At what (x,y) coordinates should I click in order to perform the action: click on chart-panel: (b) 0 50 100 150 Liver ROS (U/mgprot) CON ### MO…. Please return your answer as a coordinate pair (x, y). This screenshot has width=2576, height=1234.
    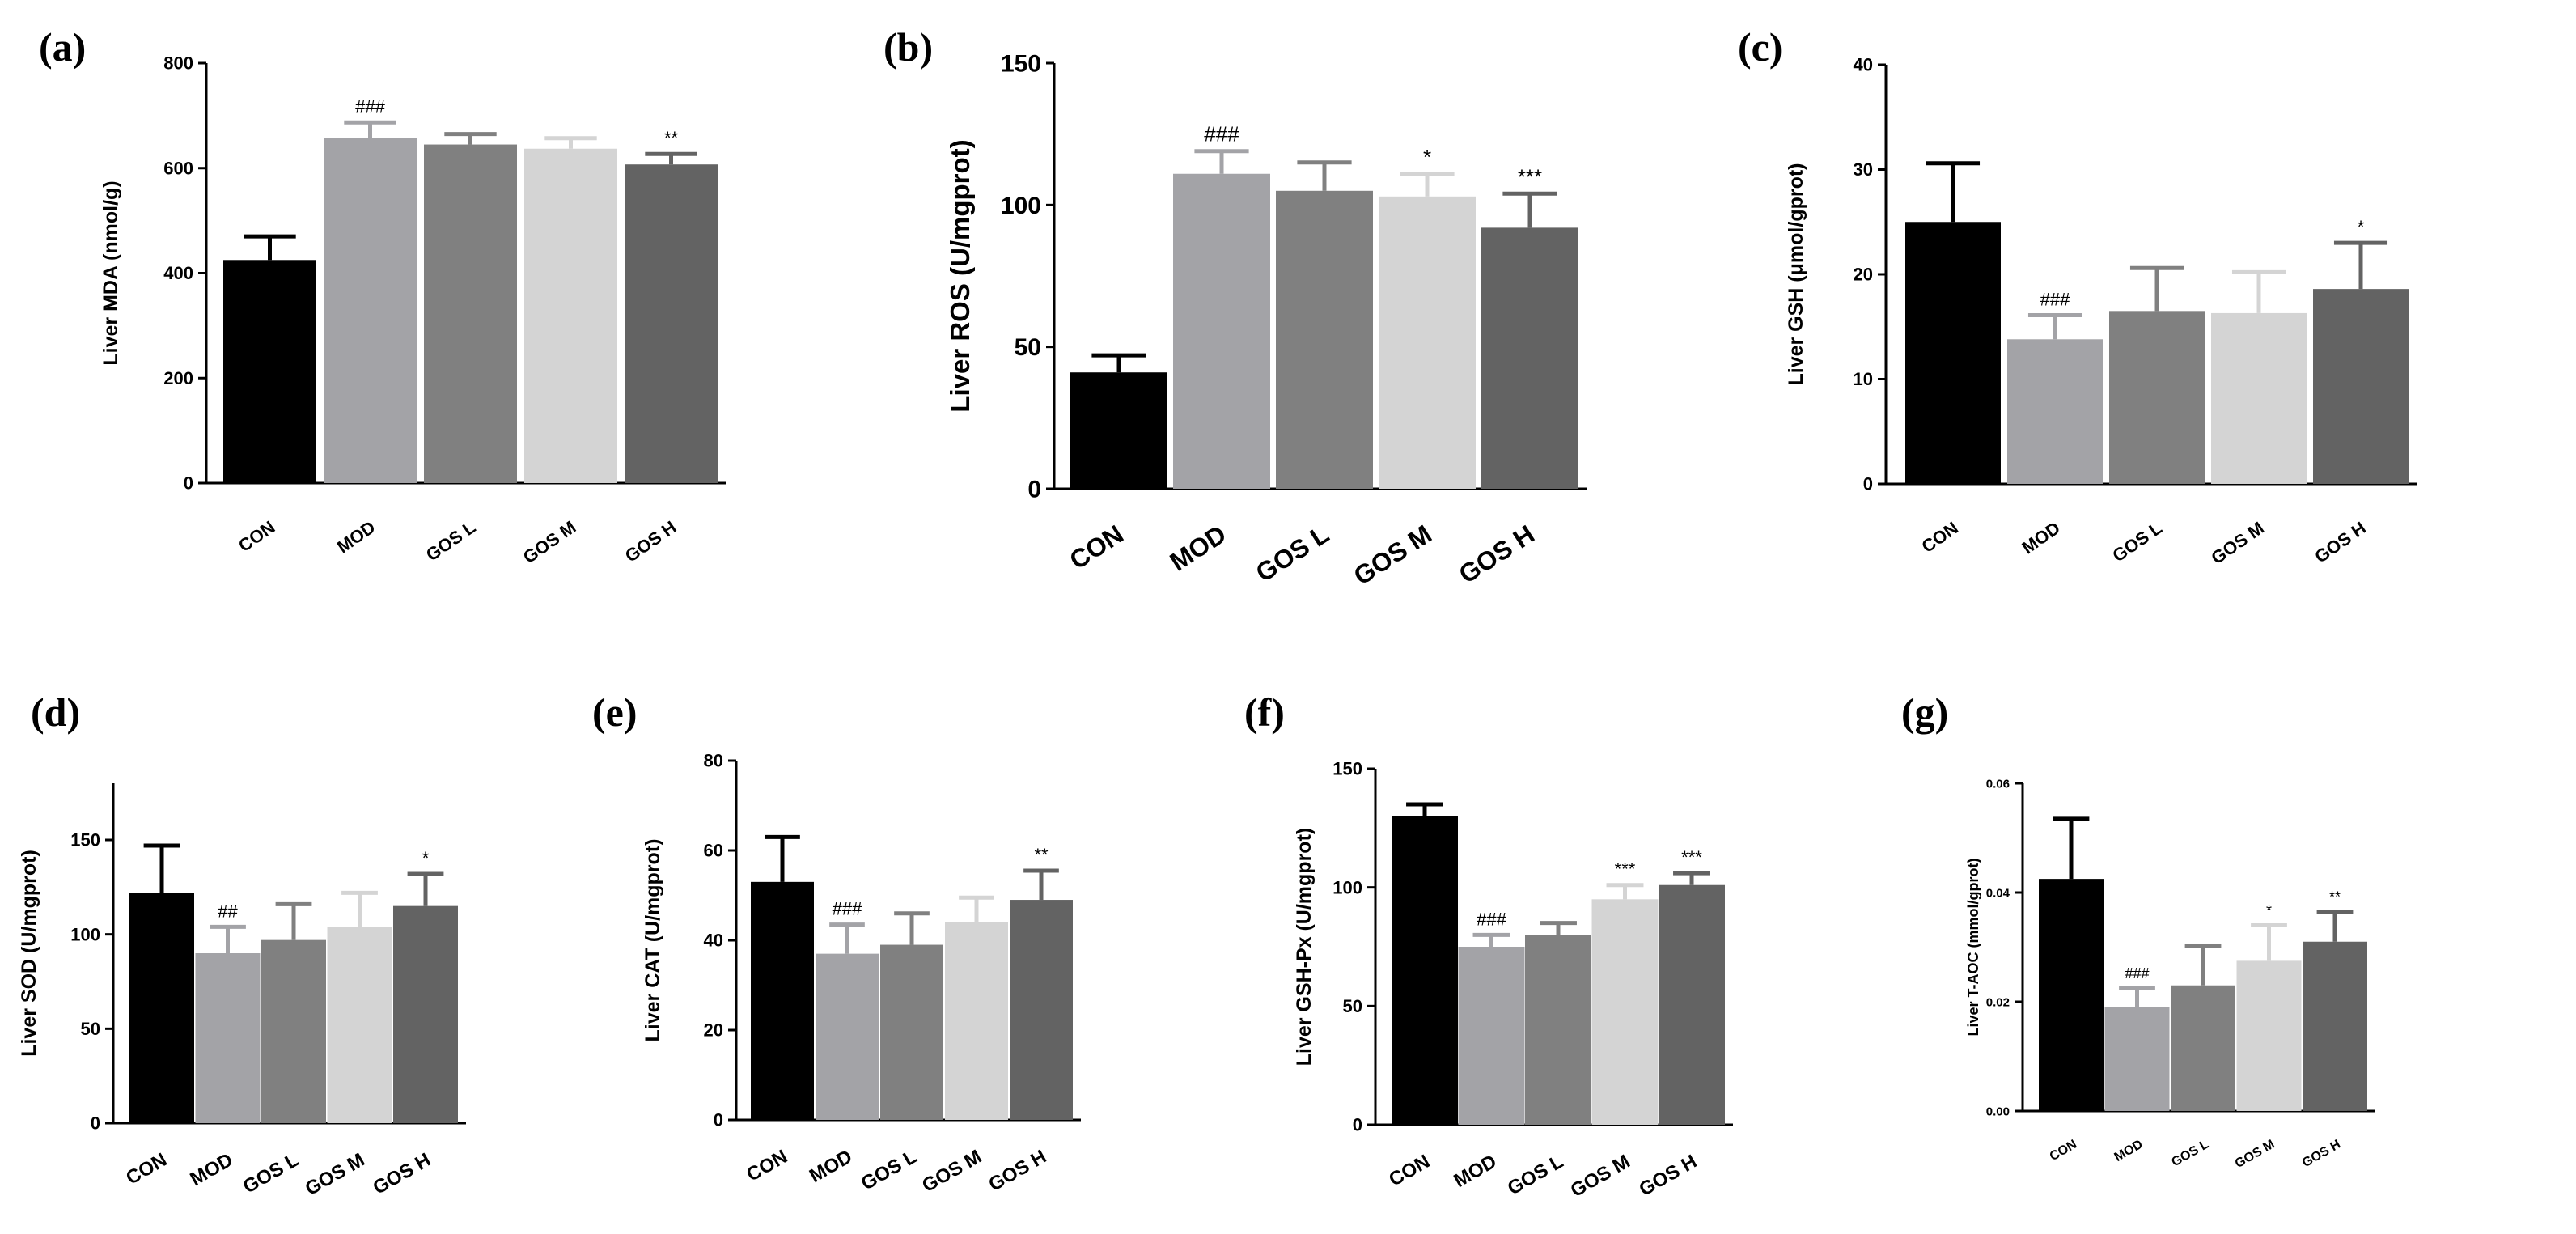
    Looking at the image, I should click on (1235, 307).